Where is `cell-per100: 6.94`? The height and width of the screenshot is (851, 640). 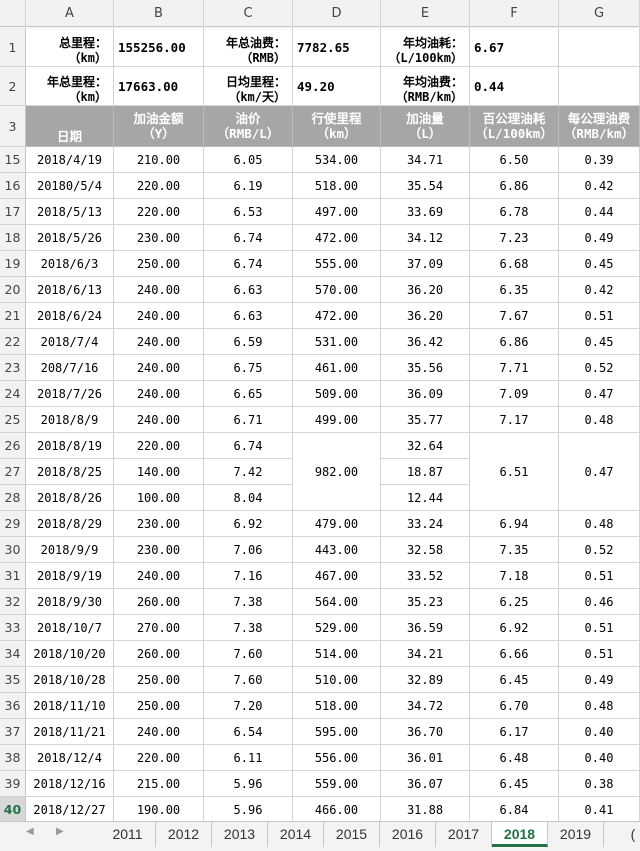
cell-per100: 6.94 is located at coordinates (514, 524).